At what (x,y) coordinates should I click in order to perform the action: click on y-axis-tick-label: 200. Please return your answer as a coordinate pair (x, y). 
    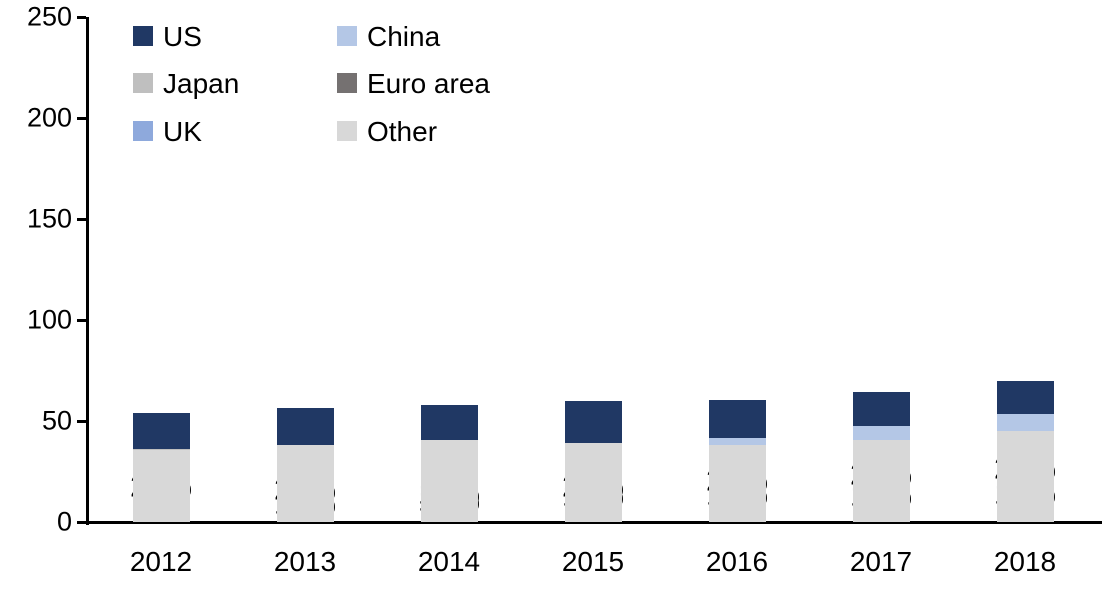
    Looking at the image, I should click on (49, 117).